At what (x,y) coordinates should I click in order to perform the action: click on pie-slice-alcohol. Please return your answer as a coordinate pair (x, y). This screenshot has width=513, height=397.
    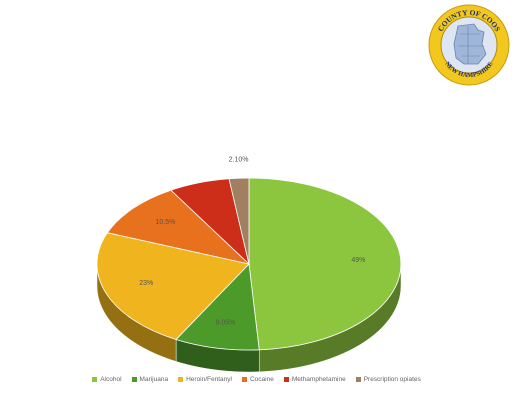
    Looking at the image, I should click on (325, 264).